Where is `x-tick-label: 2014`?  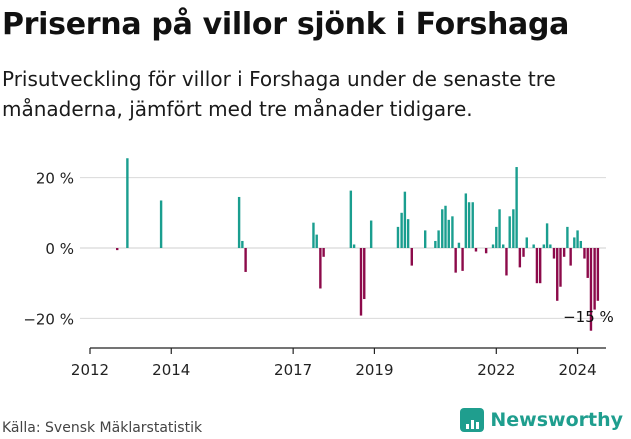
x-tick-label: 2014 is located at coordinates (171, 370).